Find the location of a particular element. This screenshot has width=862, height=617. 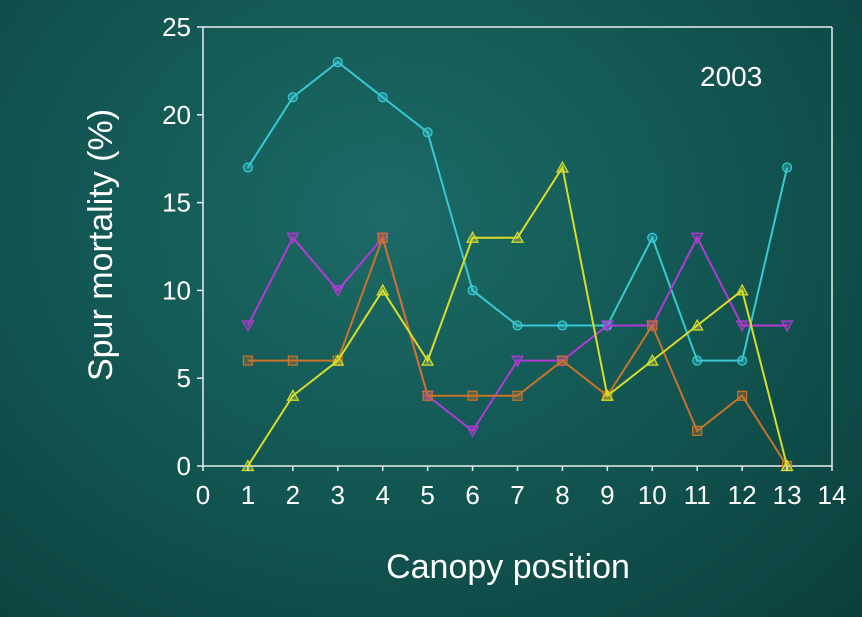

x-tick-label: 12 is located at coordinates (742, 495).